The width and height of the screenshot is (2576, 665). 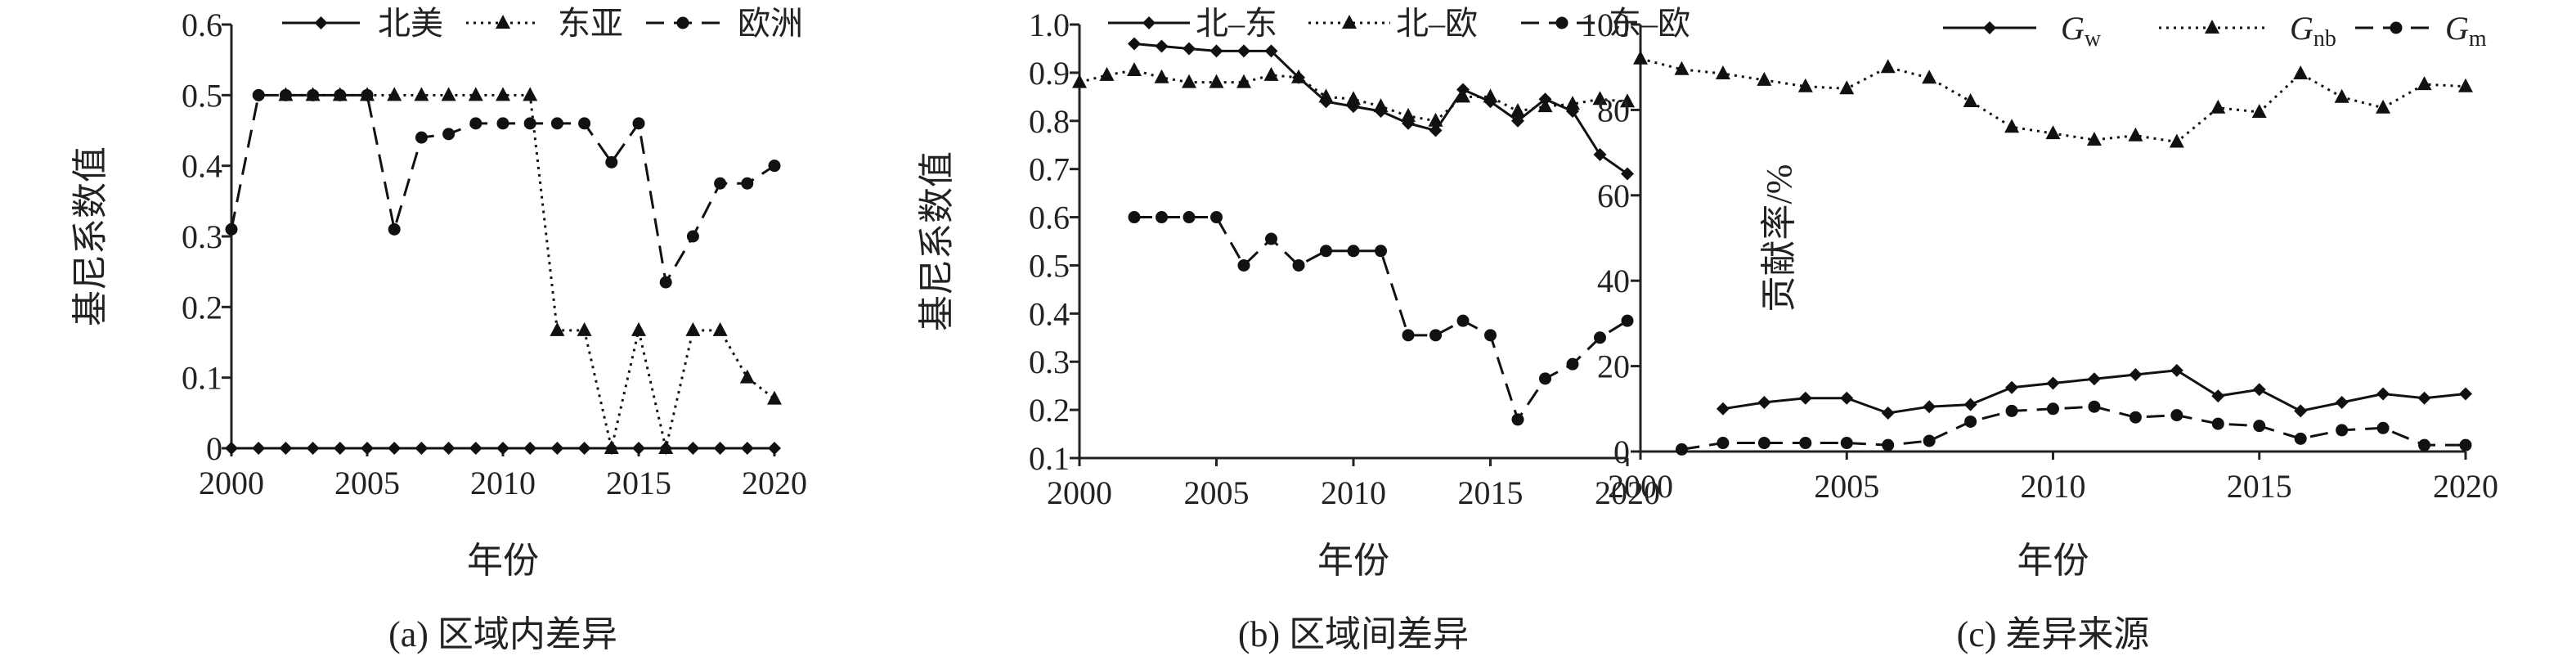 I want to click on legend-item-1: 北–东, so click(x=1193, y=23).